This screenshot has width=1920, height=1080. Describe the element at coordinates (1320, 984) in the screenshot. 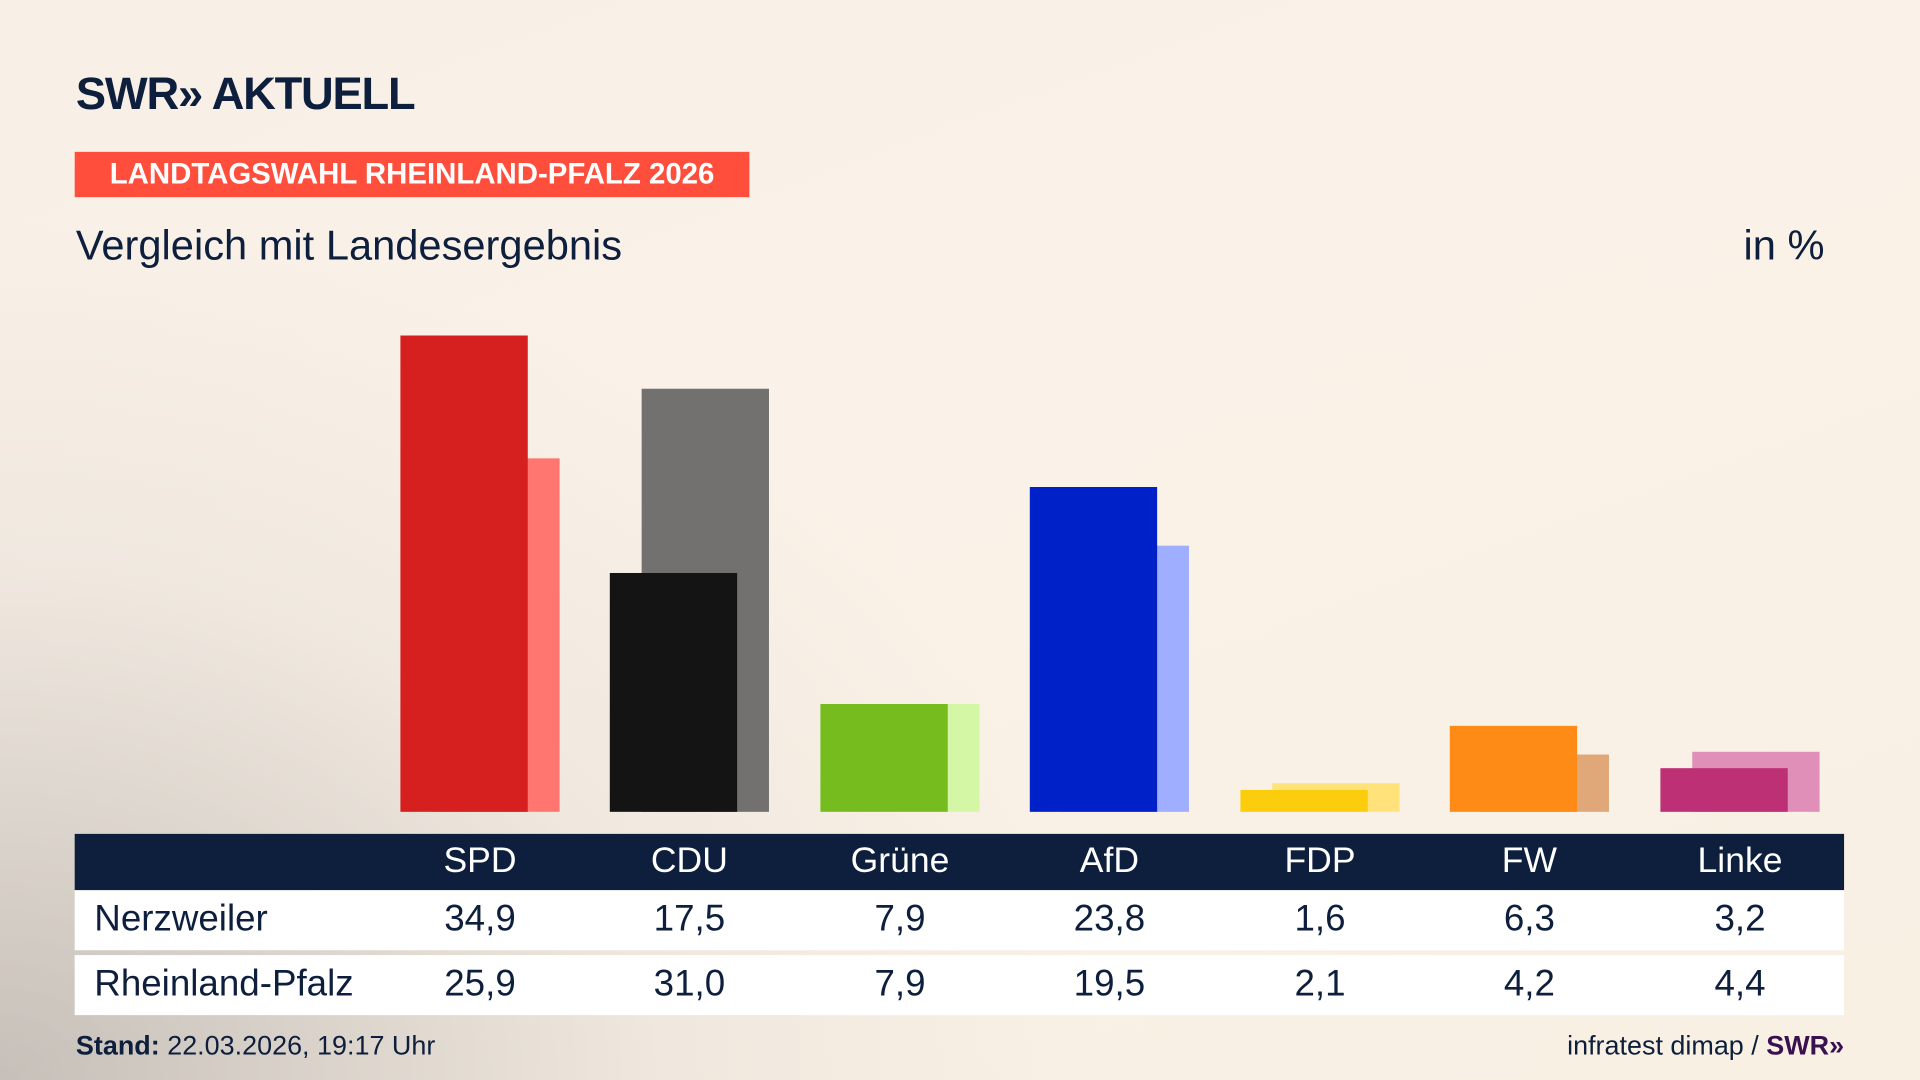

I see `value-cell: 2,1` at that location.